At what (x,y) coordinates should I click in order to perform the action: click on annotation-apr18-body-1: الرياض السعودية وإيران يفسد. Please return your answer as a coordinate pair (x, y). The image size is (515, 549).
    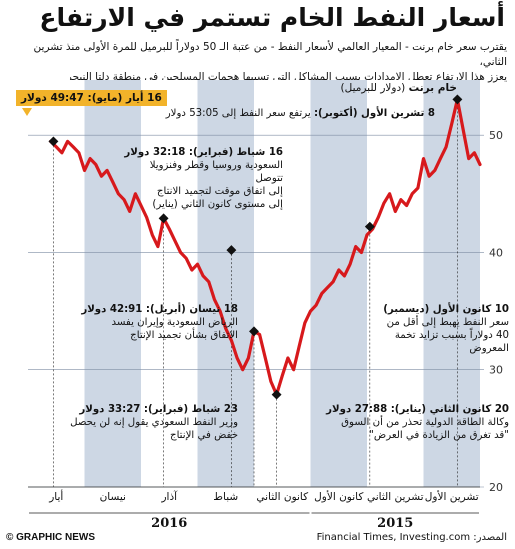
    Looking at the image, I should click on (174, 322).